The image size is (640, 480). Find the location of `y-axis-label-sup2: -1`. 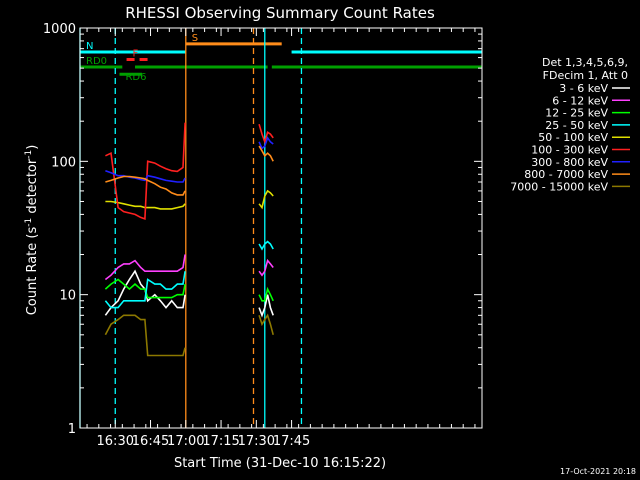

y-axis-label-sup2: -1 is located at coordinates (29, 154).